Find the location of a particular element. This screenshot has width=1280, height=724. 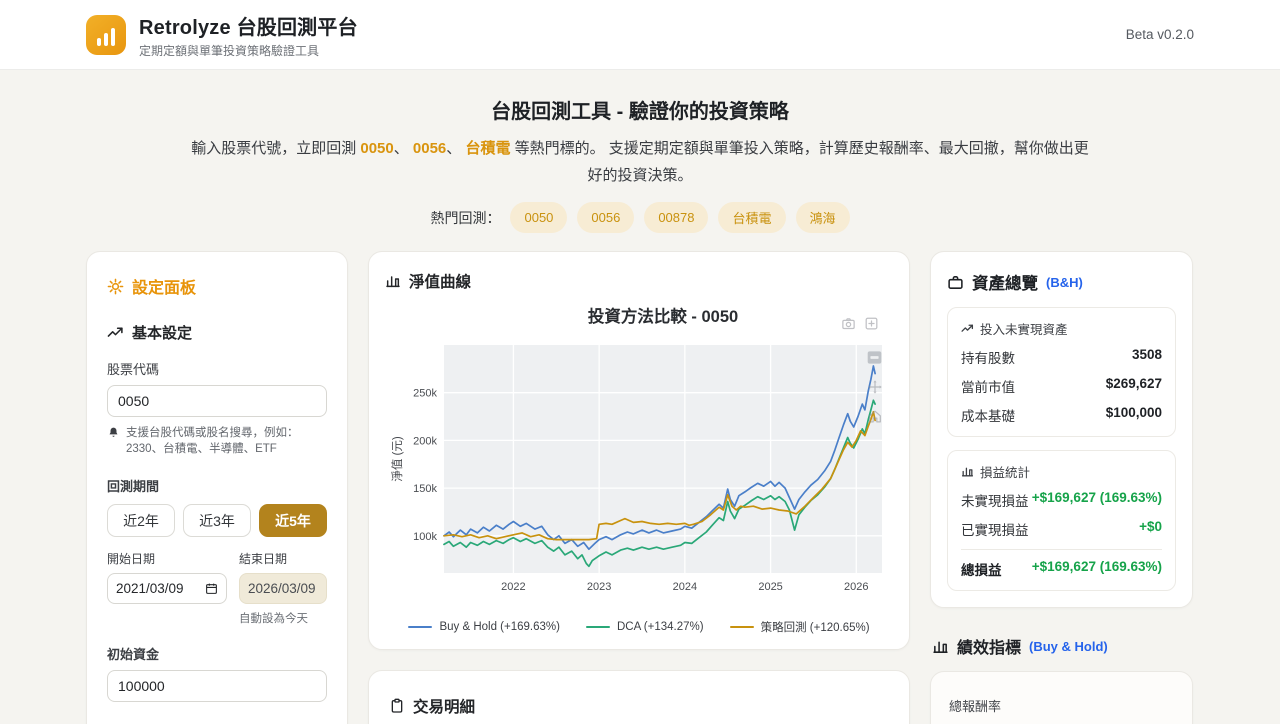

legend-item: 策略回測 (+120.65%) is located at coordinates (799, 627).